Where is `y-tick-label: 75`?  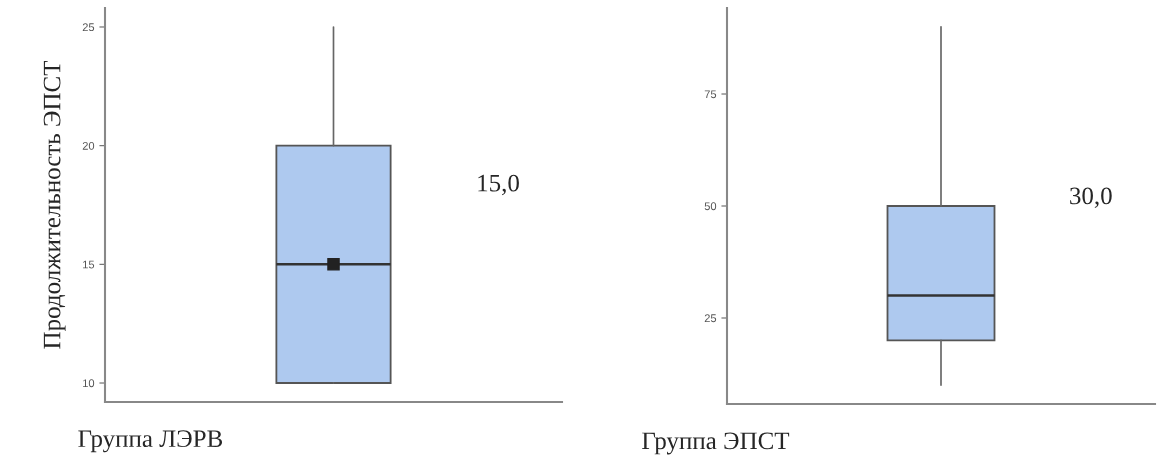
y-tick-label: 75 is located at coordinates (710, 94).